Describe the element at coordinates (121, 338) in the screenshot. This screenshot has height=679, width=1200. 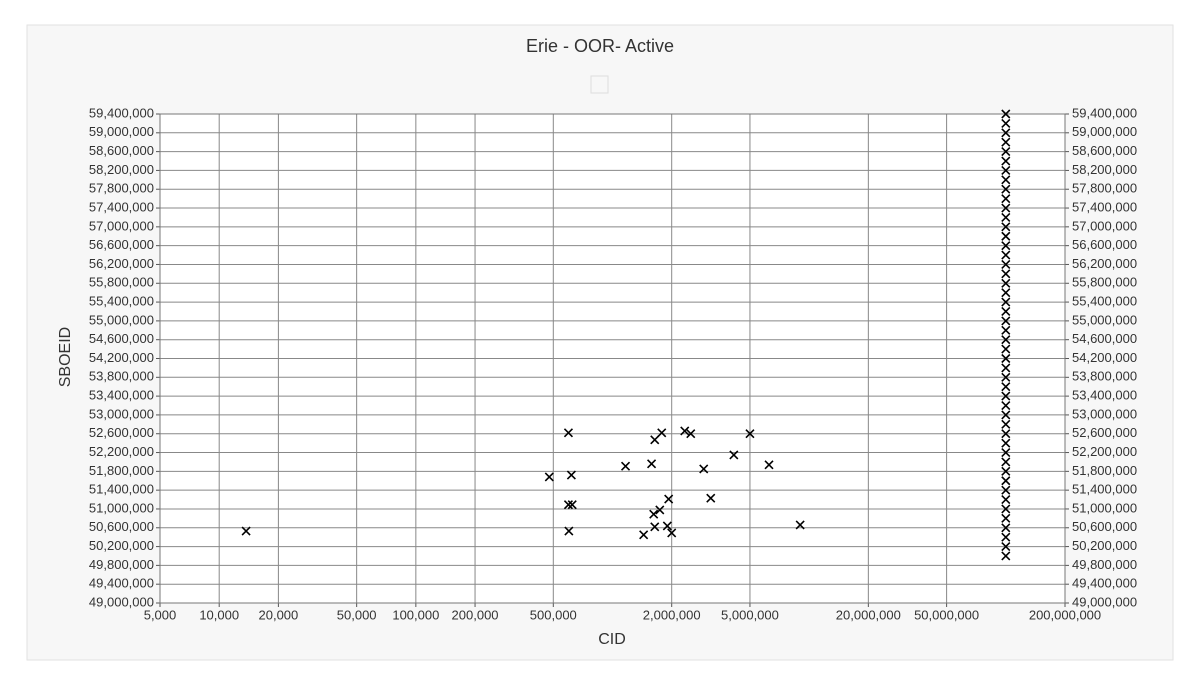
I see `y-tick-label: 54,600,000` at that location.